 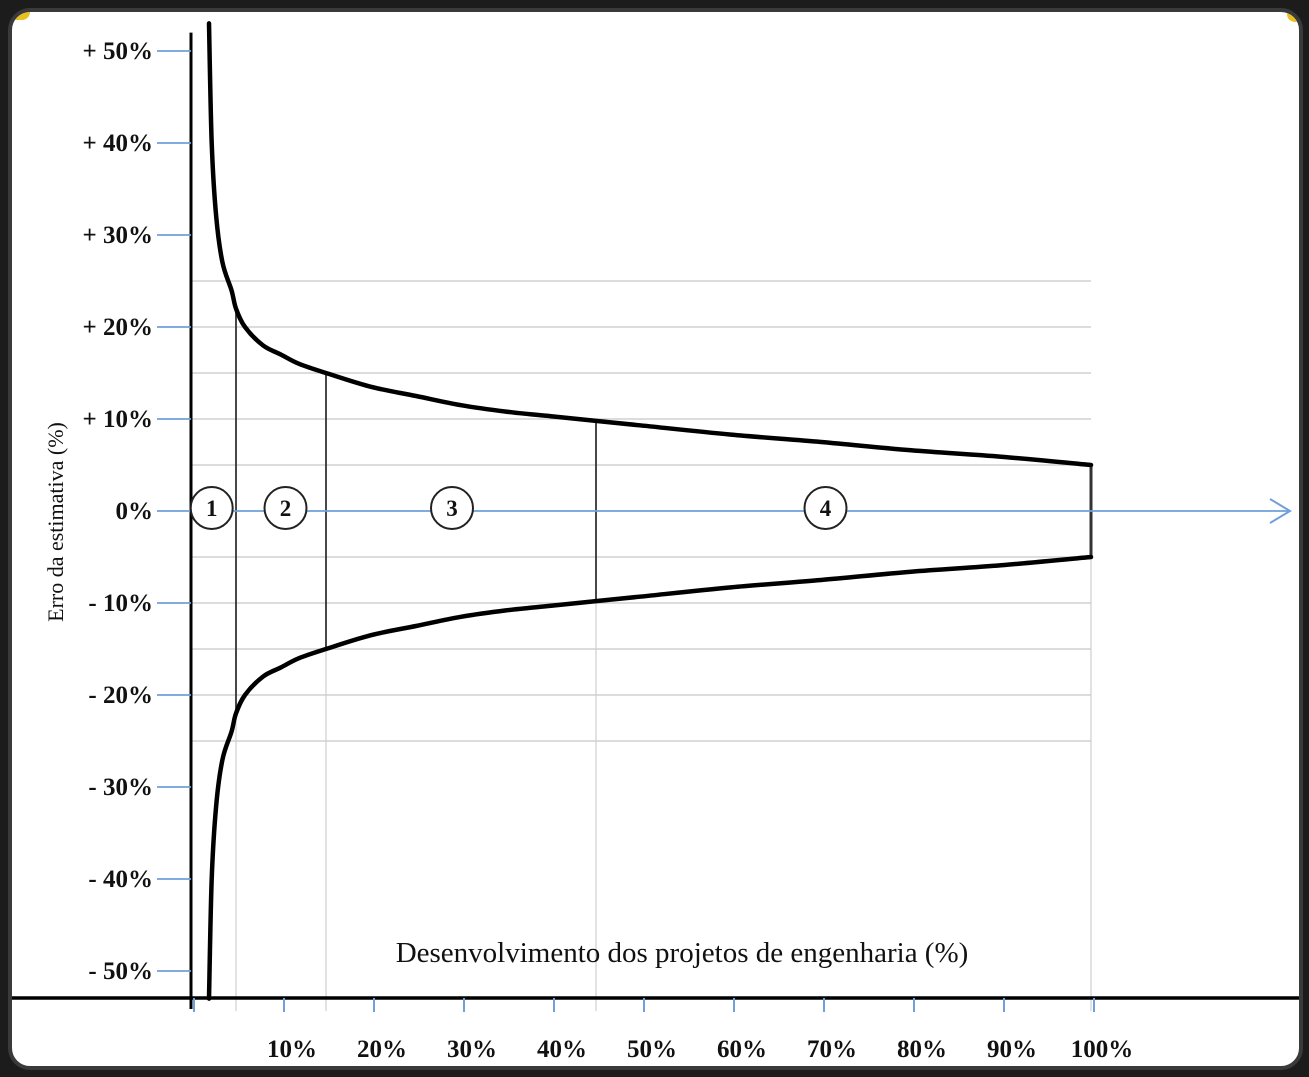 I want to click on y-tick-label: - 30%, so click(x=120, y=787).